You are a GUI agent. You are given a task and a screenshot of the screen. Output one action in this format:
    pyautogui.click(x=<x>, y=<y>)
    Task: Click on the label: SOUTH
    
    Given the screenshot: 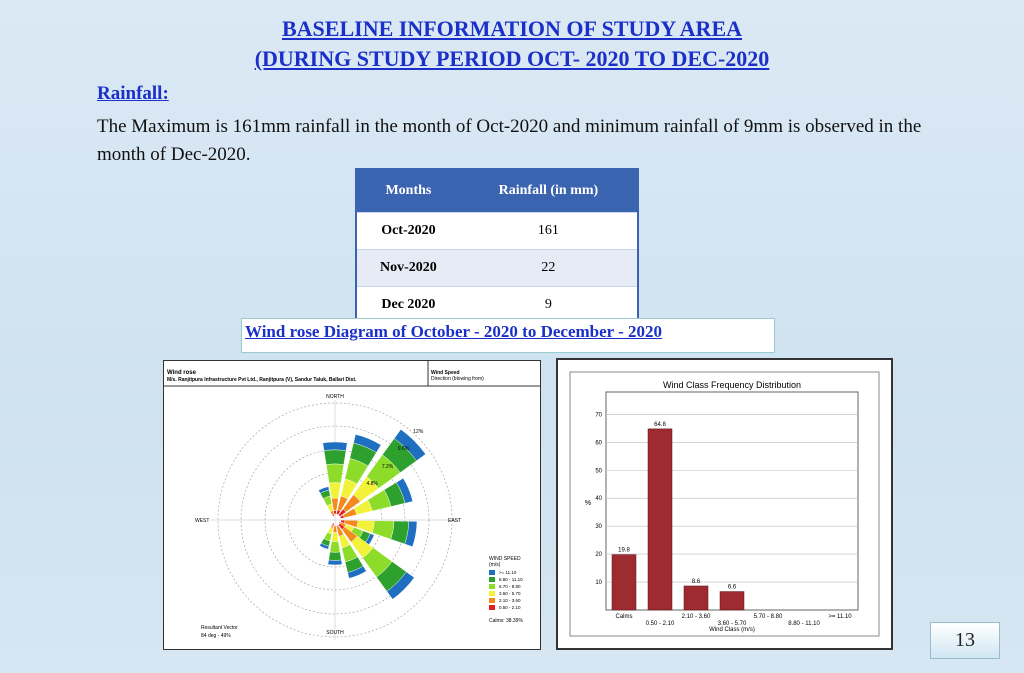 What is the action you would take?
    pyautogui.click(x=335, y=633)
    